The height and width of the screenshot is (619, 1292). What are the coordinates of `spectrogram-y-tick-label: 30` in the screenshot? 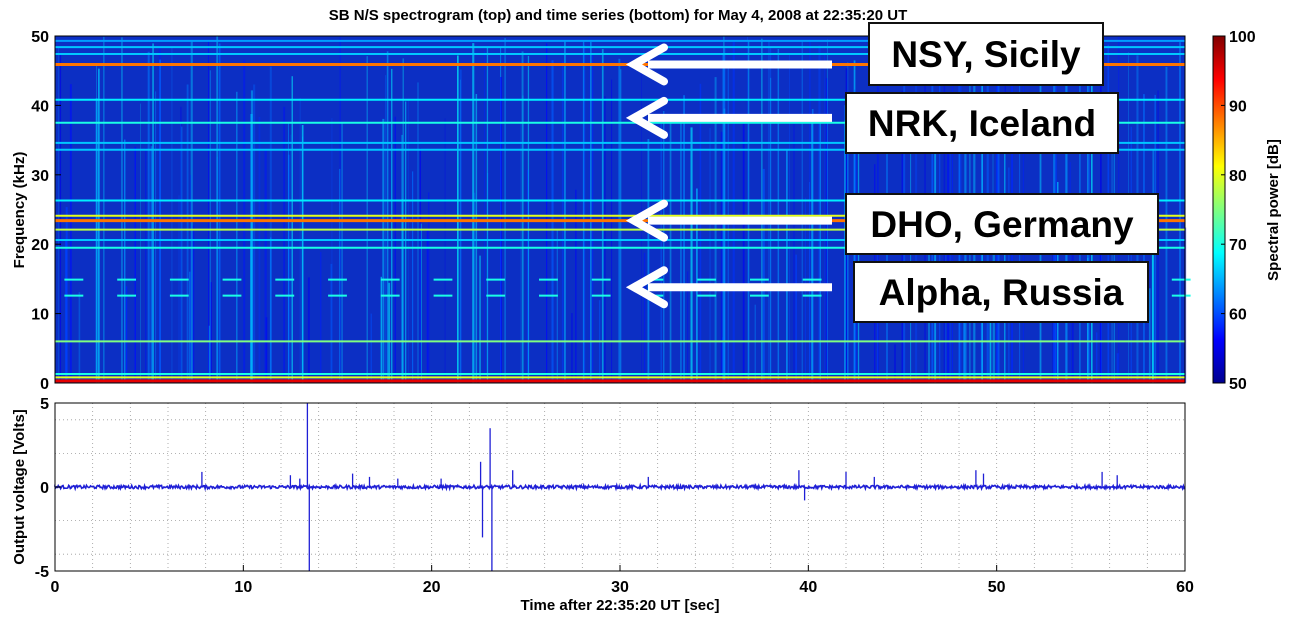 It's located at (40, 176).